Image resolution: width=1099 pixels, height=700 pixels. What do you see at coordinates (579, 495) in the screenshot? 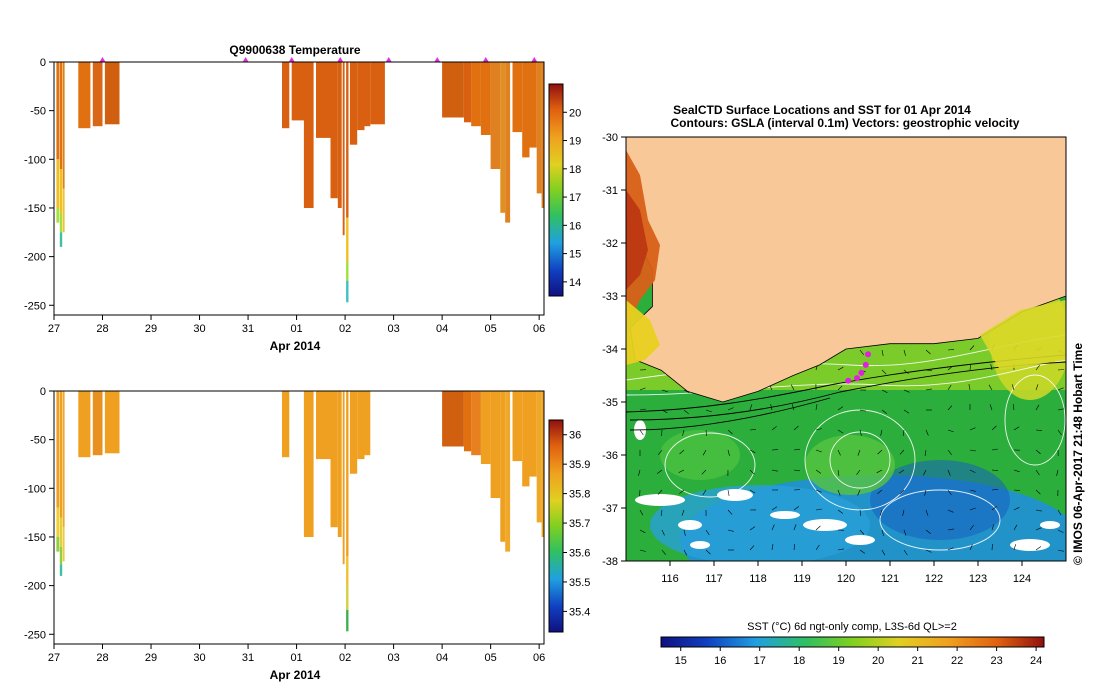
I see `colorbar-tick-label: 35.8` at bounding box center [579, 495].